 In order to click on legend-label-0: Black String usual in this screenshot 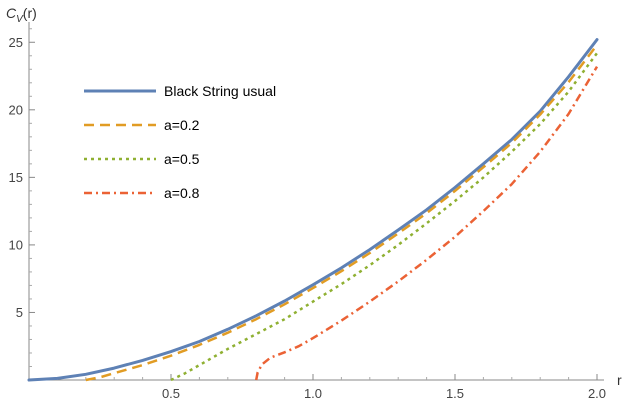, I will do `click(220, 91)`.